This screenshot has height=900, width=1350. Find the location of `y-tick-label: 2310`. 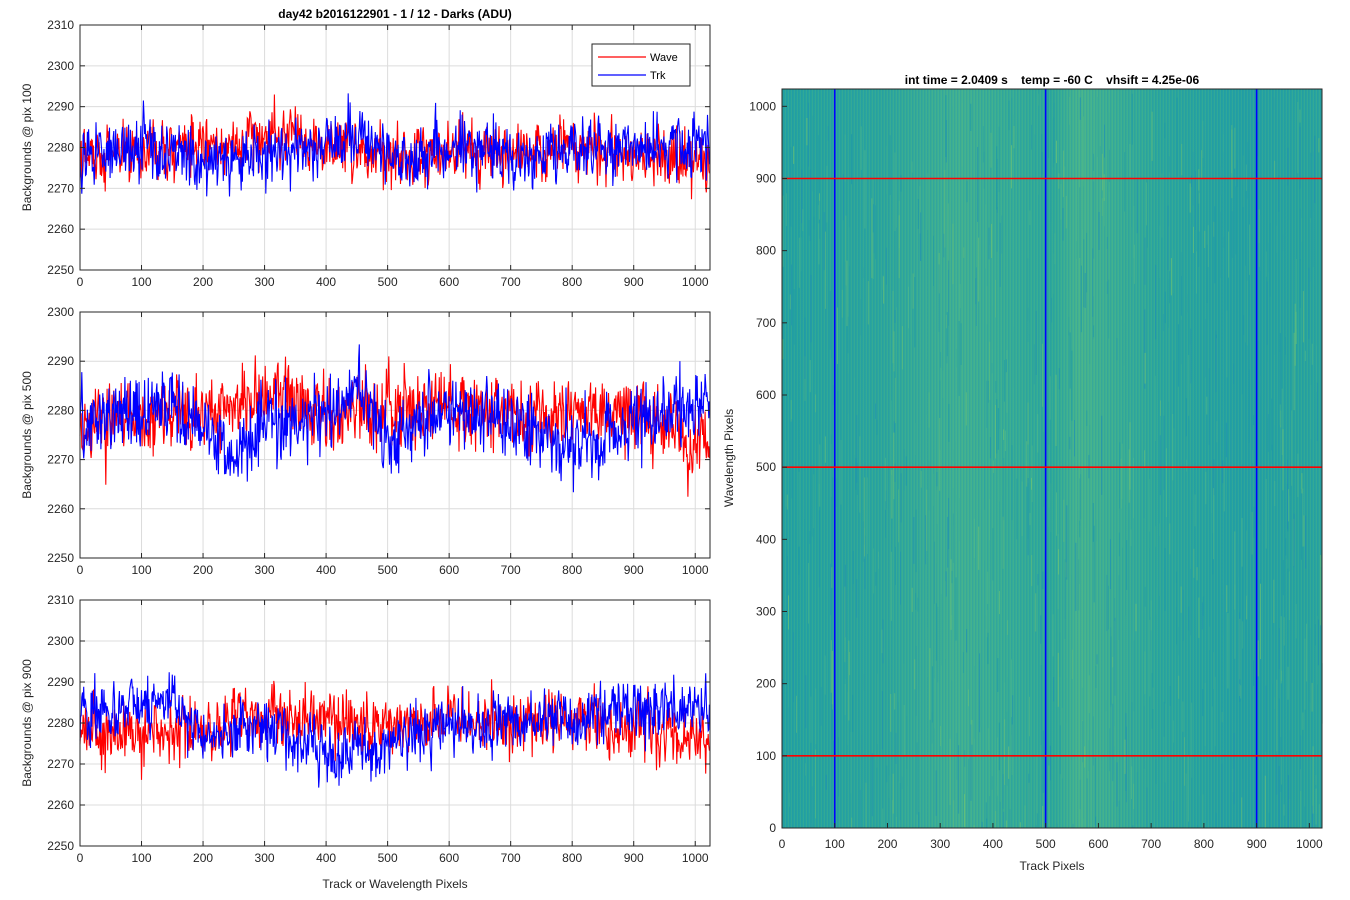

y-tick-label: 2310 is located at coordinates (60, 25).